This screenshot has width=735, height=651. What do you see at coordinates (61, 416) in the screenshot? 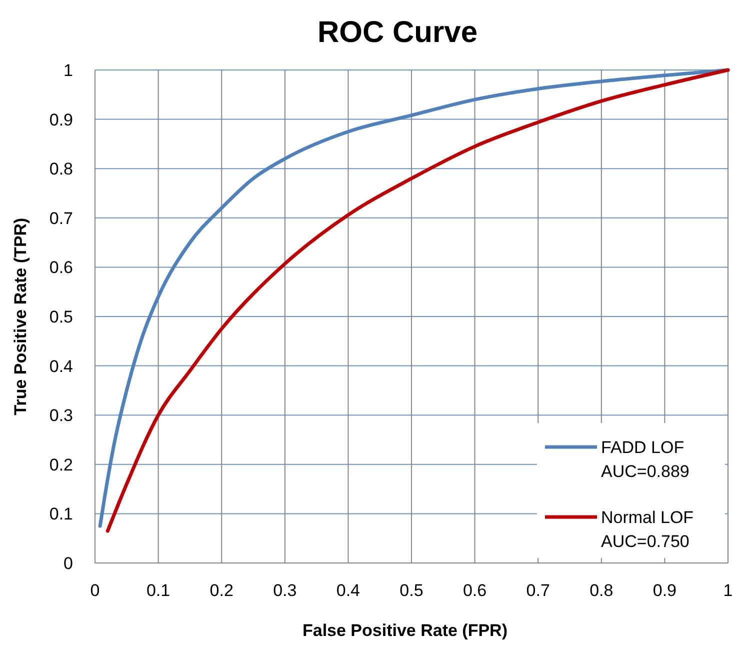
I see `y-tick-label: 0.3` at bounding box center [61, 416].